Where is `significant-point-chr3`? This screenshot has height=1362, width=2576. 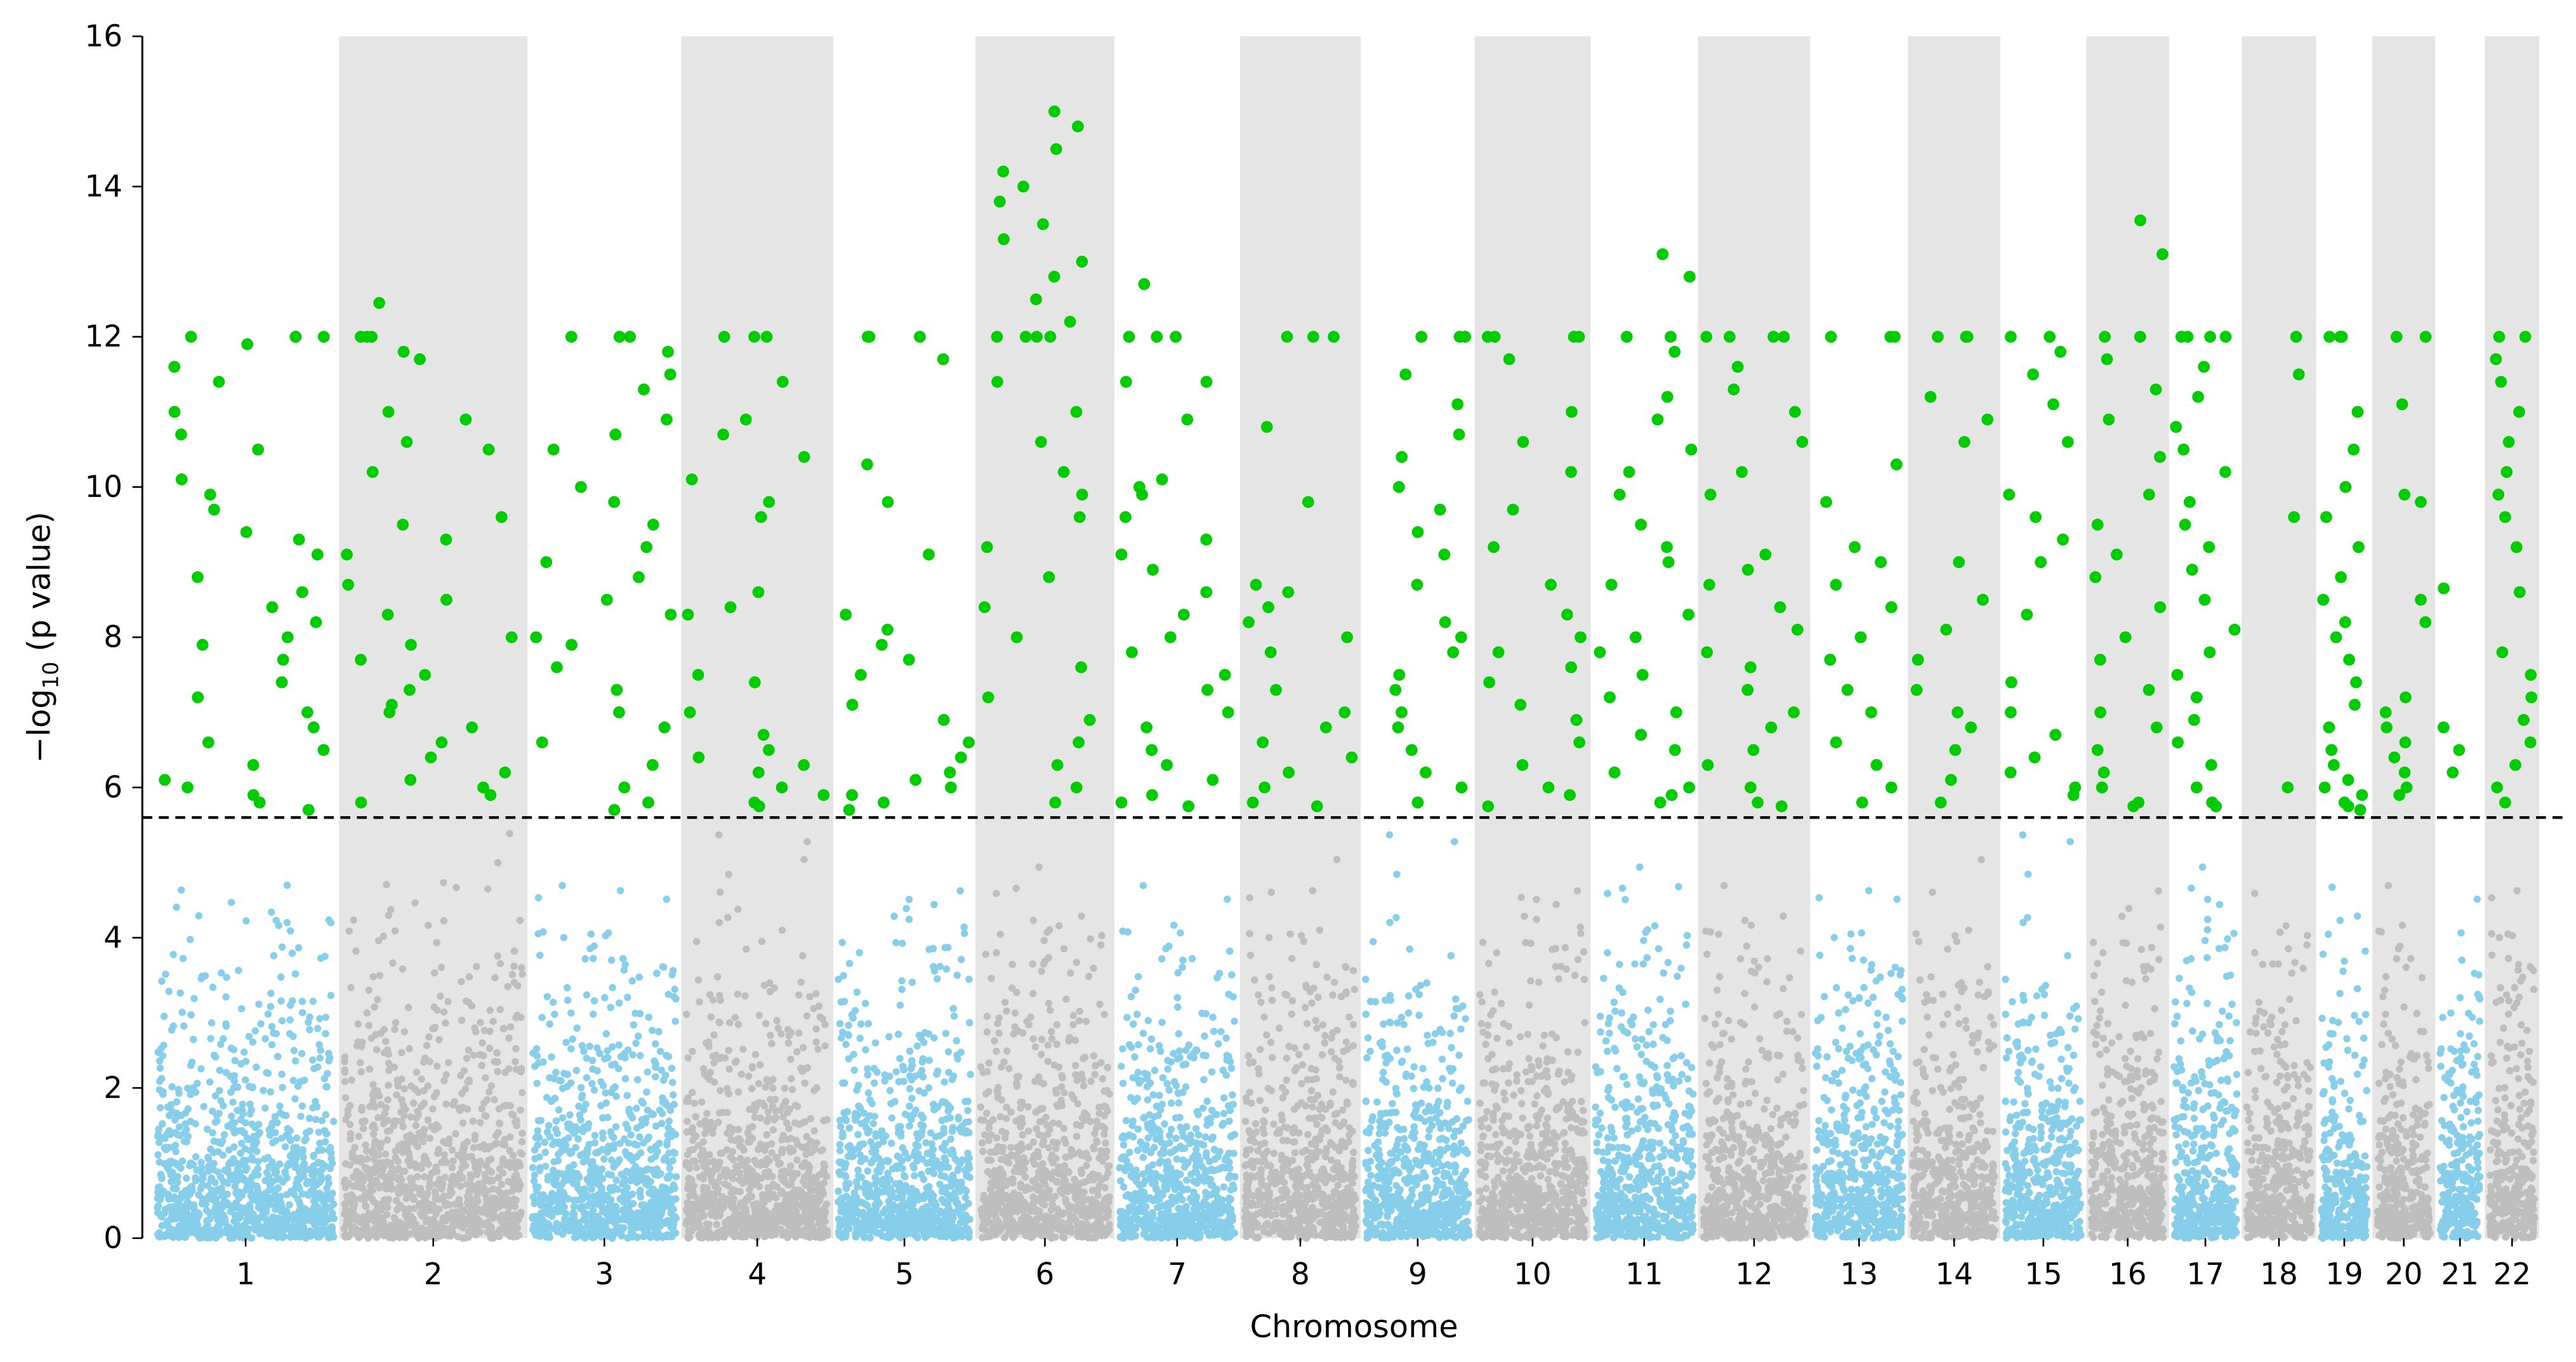
significant-point-chr3 is located at coordinates (653, 525).